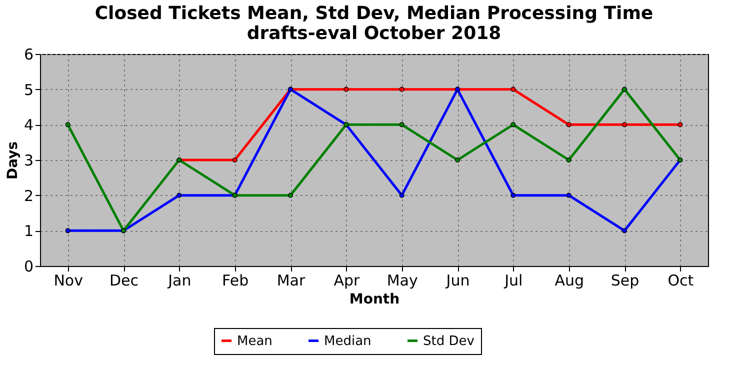 This screenshot has width=732, height=378. I want to click on x-tick-label: Oct, so click(681, 281).